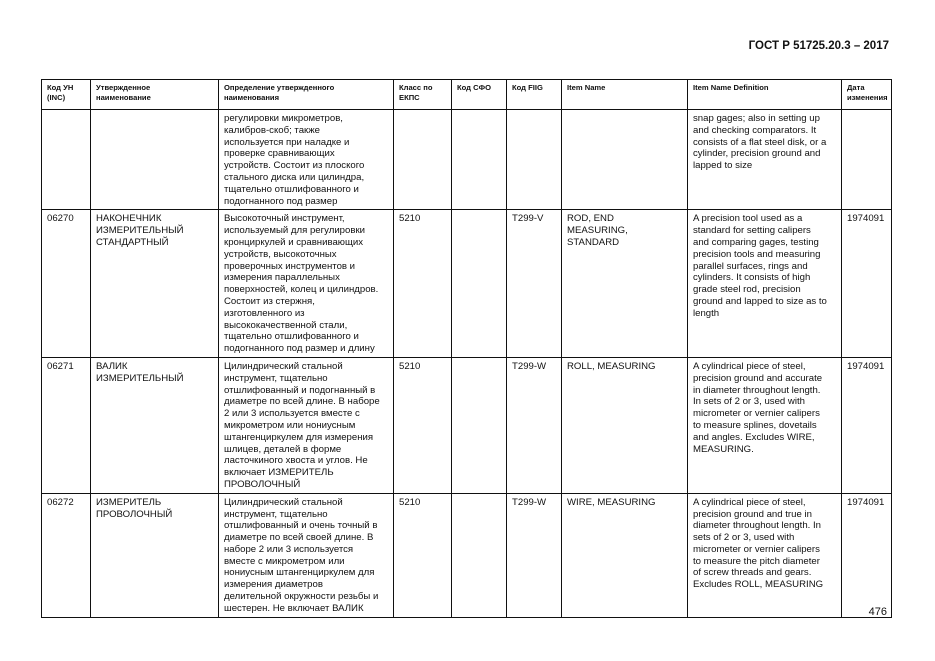 Image resolution: width=935 pixels, height=661 pixels. What do you see at coordinates (877, 612) in the screenshot?
I see `page-number: 476` at bounding box center [877, 612].